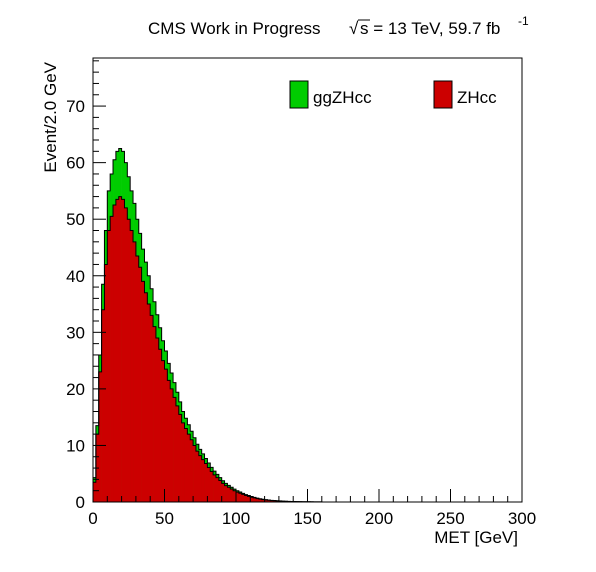 This screenshot has width=596, height=572. What do you see at coordinates (75, 332) in the screenshot?
I see `y-tick-label: 30` at bounding box center [75, 332].